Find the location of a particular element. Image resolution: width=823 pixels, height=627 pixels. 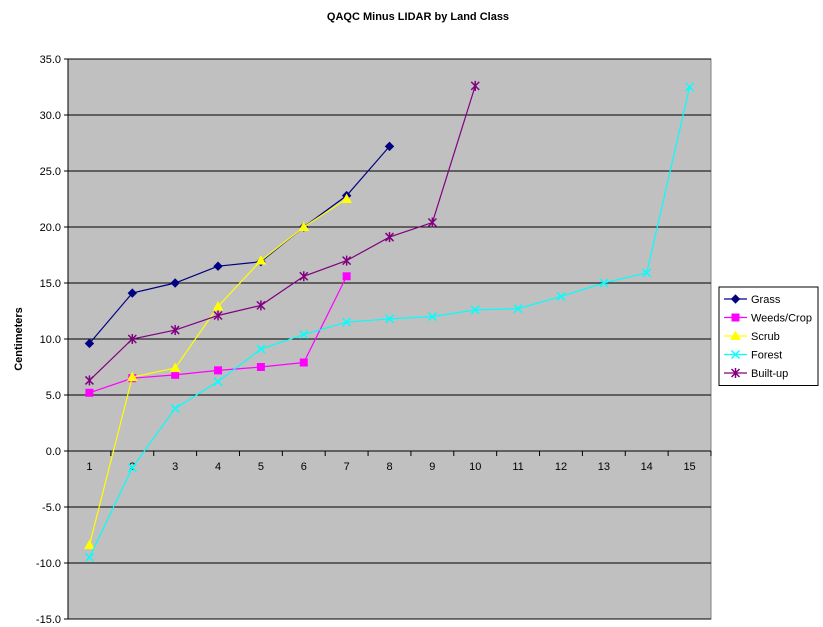

x-tick-label: 15 is located at coordinates (689, 467).